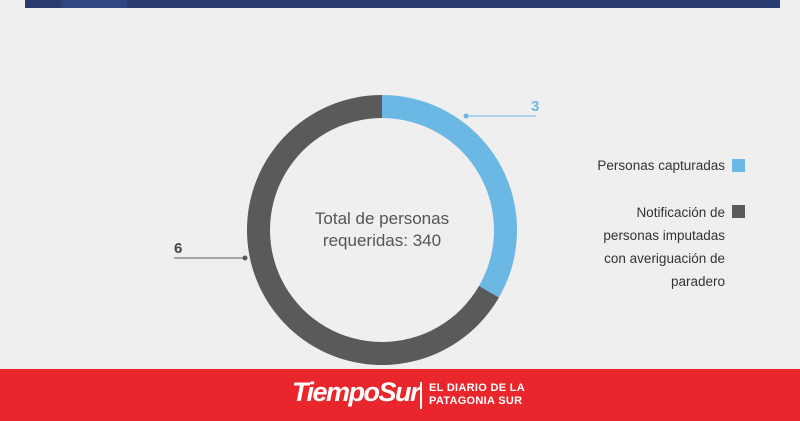 The image size is (800, 421). I want to click on legend-label: Personas capturadas, so click(661, 165).